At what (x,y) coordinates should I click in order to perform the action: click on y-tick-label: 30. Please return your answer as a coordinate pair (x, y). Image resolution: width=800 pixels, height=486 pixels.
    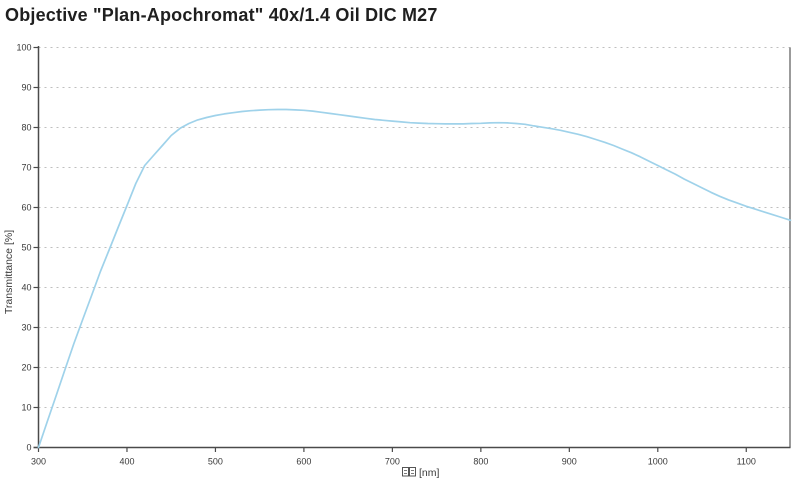
    Looking at the image, I should click on (26, 328).